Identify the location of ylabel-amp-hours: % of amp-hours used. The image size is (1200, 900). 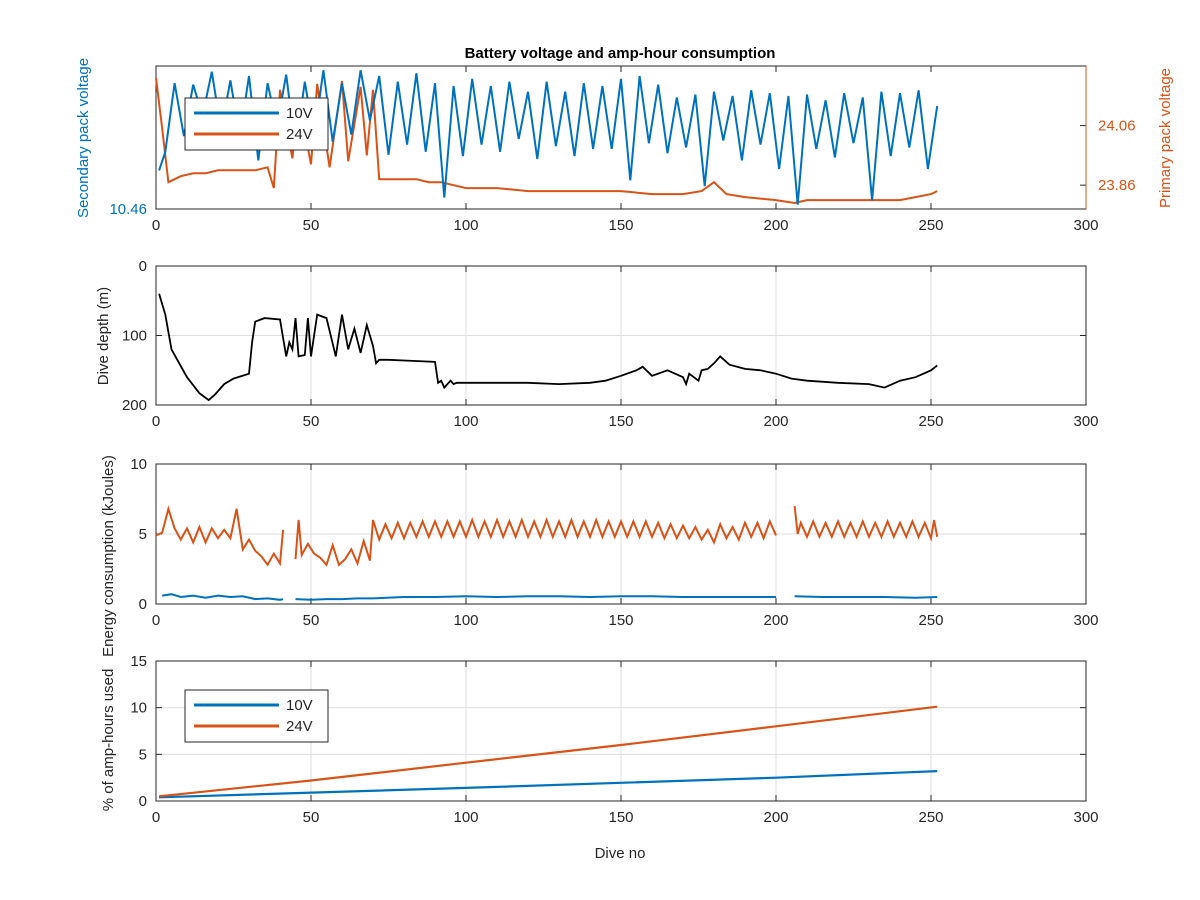
(108, 740).